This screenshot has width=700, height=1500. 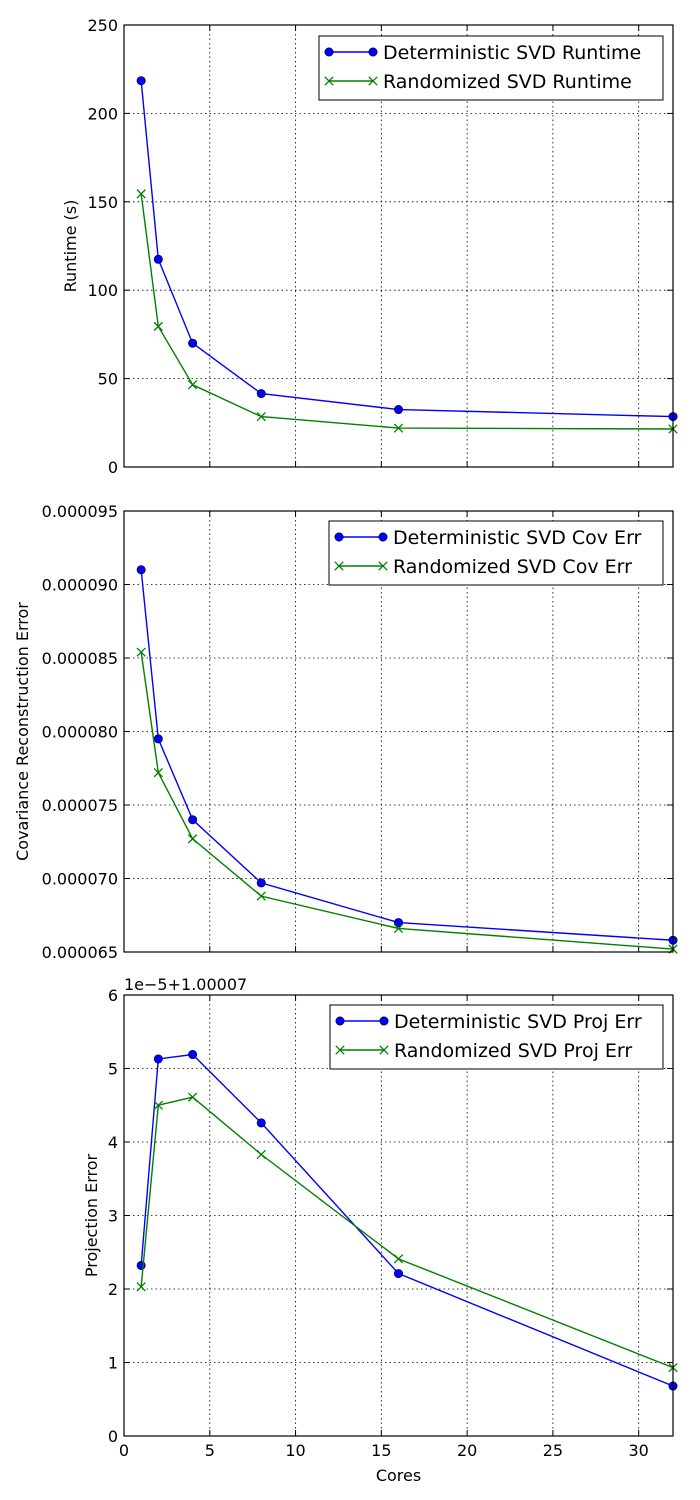 What do you see at coordinates (381, 1450) in the screenshot?
I see `x-tick-label: 15` at bounding box center [381, 1450].